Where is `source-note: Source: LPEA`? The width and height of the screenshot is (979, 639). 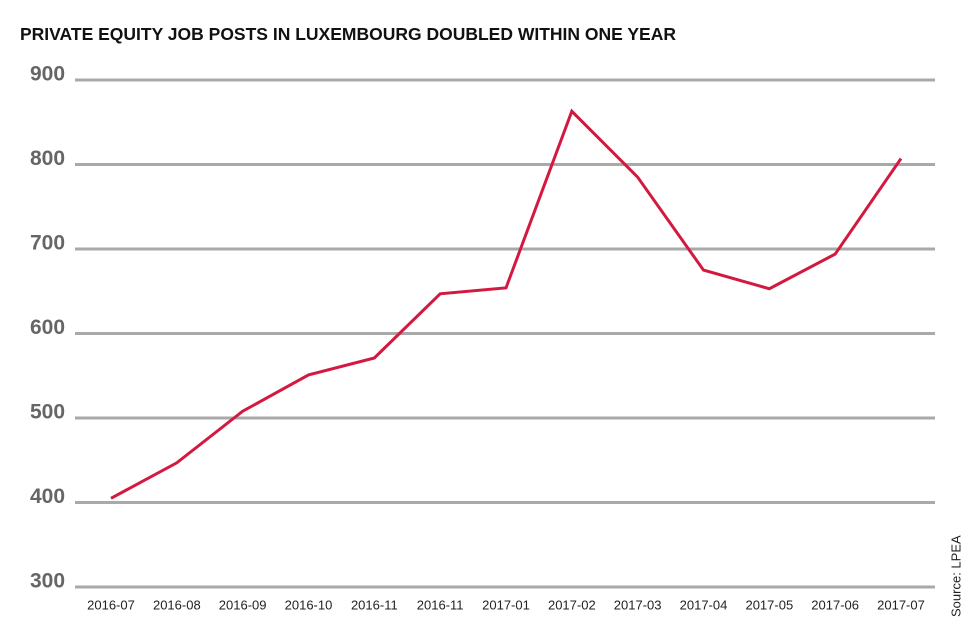
source-note: Source: LPEA is located at coordinates (955, 576).